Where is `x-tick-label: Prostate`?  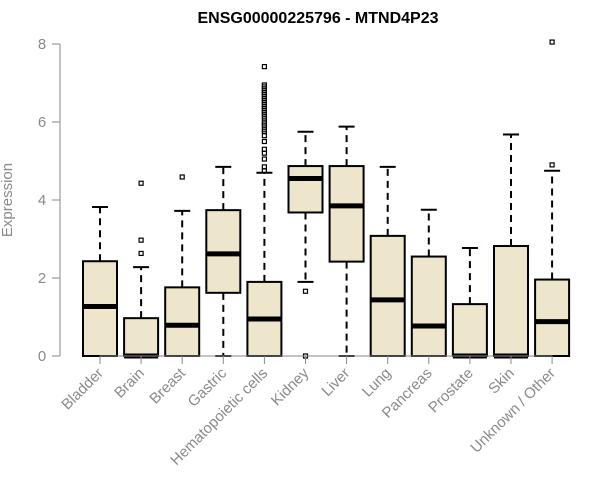
x-tick-label: Prostate is located at coordinates (451, 391).